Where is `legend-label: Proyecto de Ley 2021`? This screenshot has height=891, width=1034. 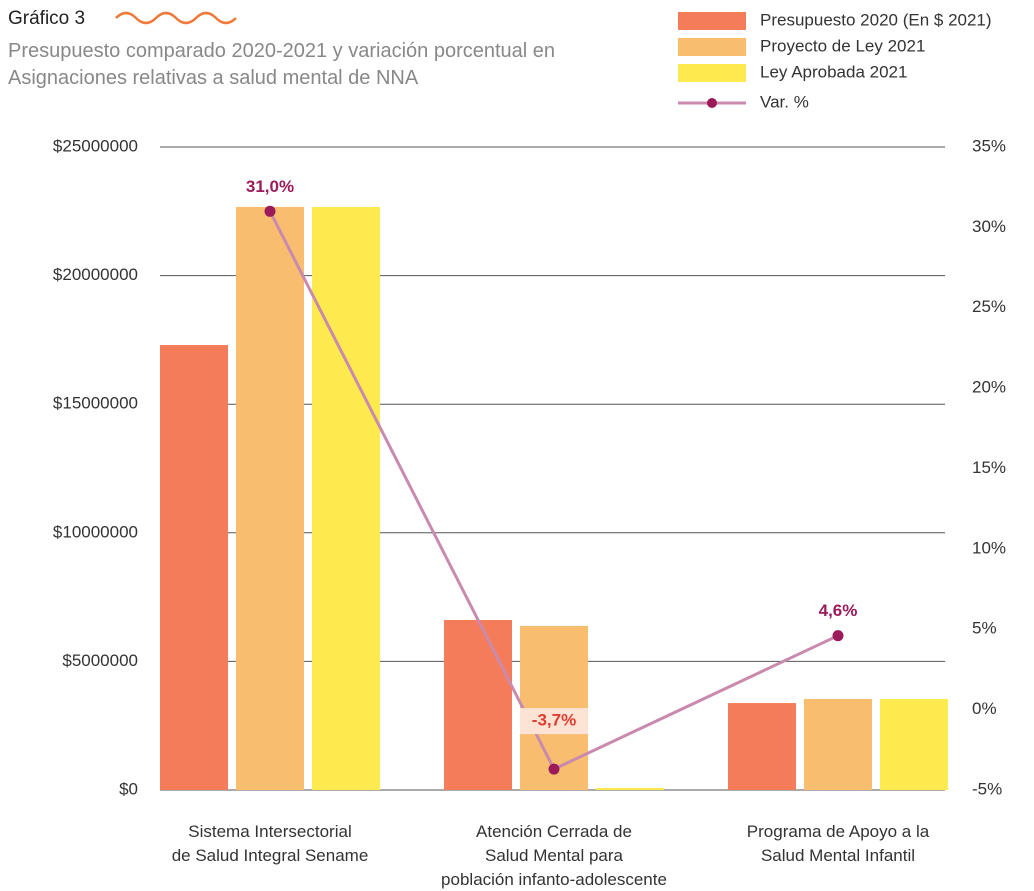 legend-label: Proyecto de Ley 2021 is located at coordinates (842, 45).